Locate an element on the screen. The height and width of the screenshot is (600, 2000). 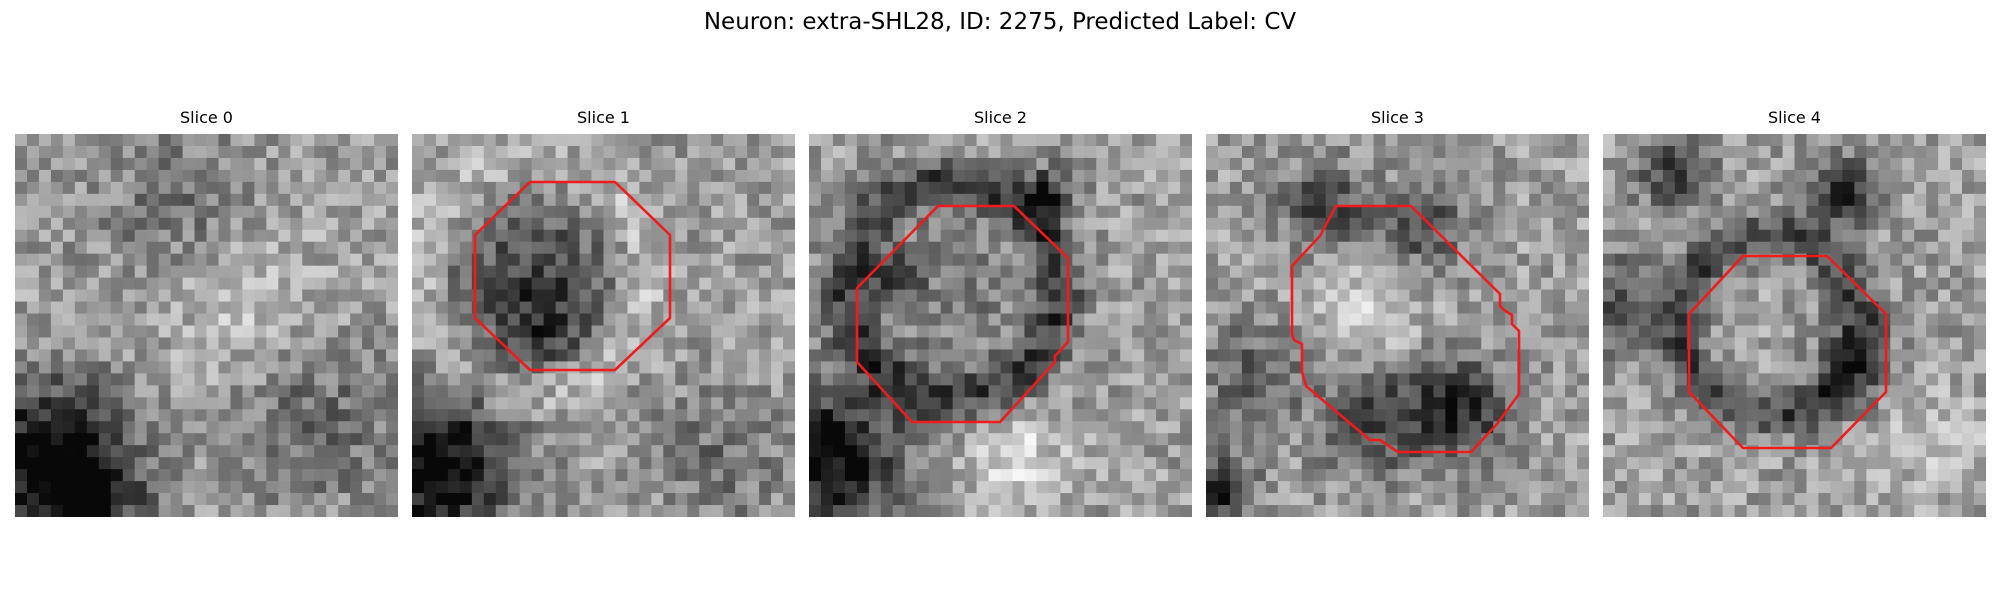
slice-title: Slice 2 is located at coordinates (1000, 117).